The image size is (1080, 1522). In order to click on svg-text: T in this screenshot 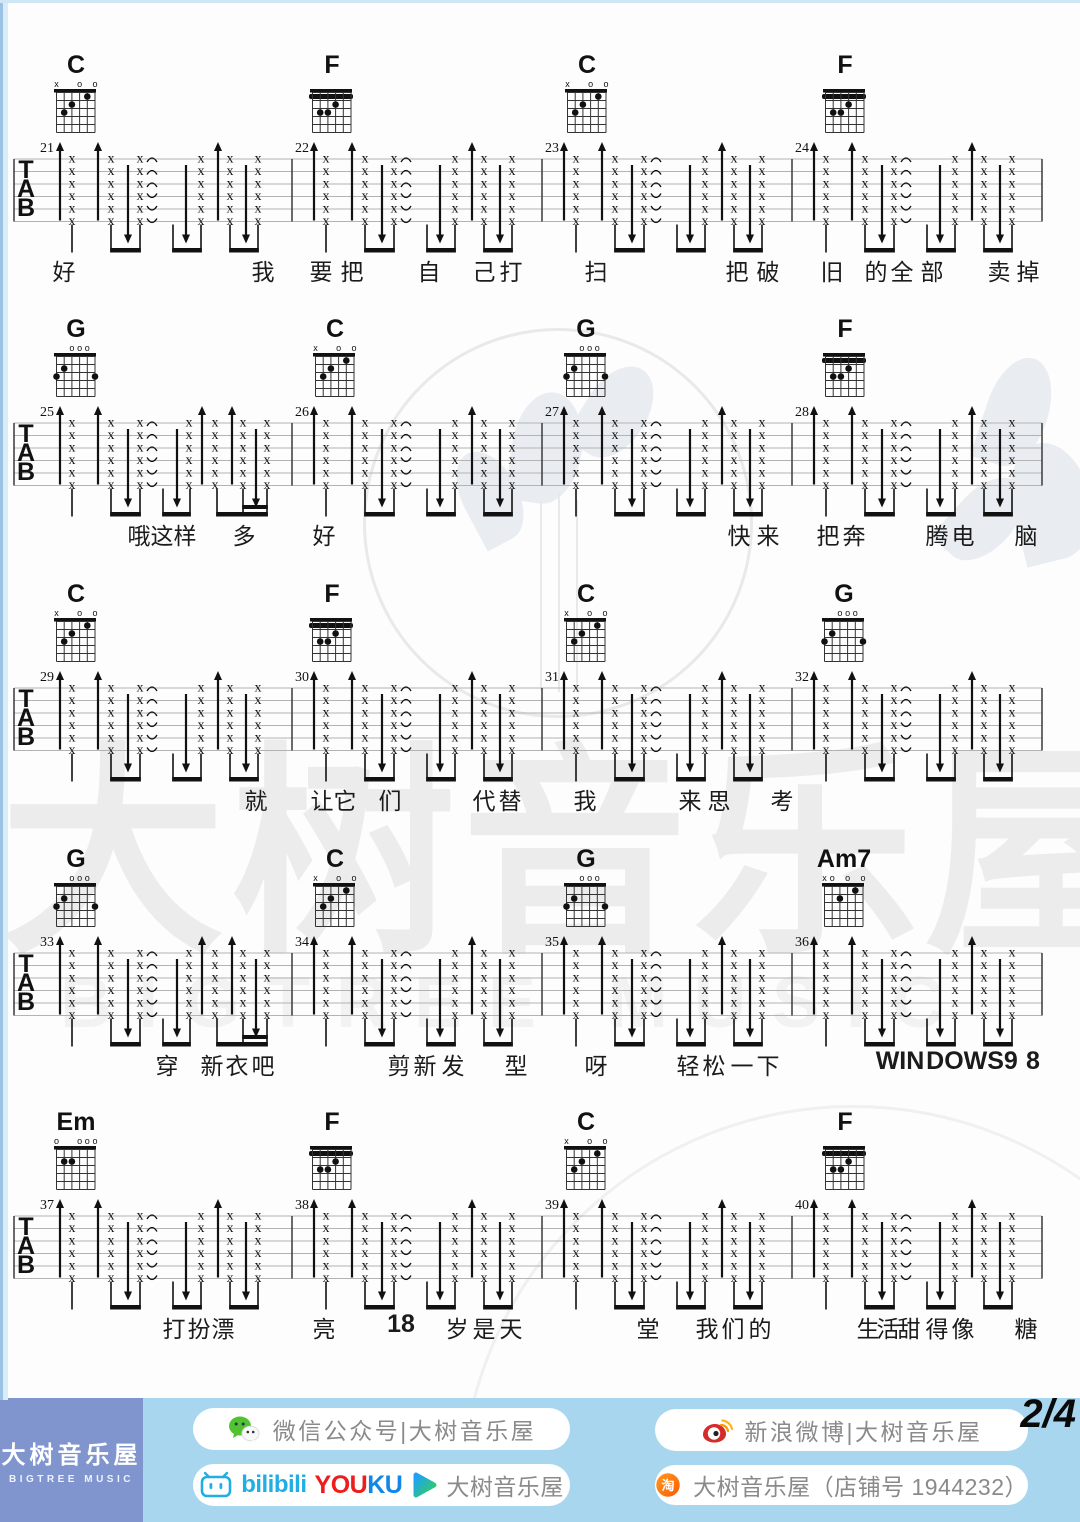, I will do `click(25, 699)`.